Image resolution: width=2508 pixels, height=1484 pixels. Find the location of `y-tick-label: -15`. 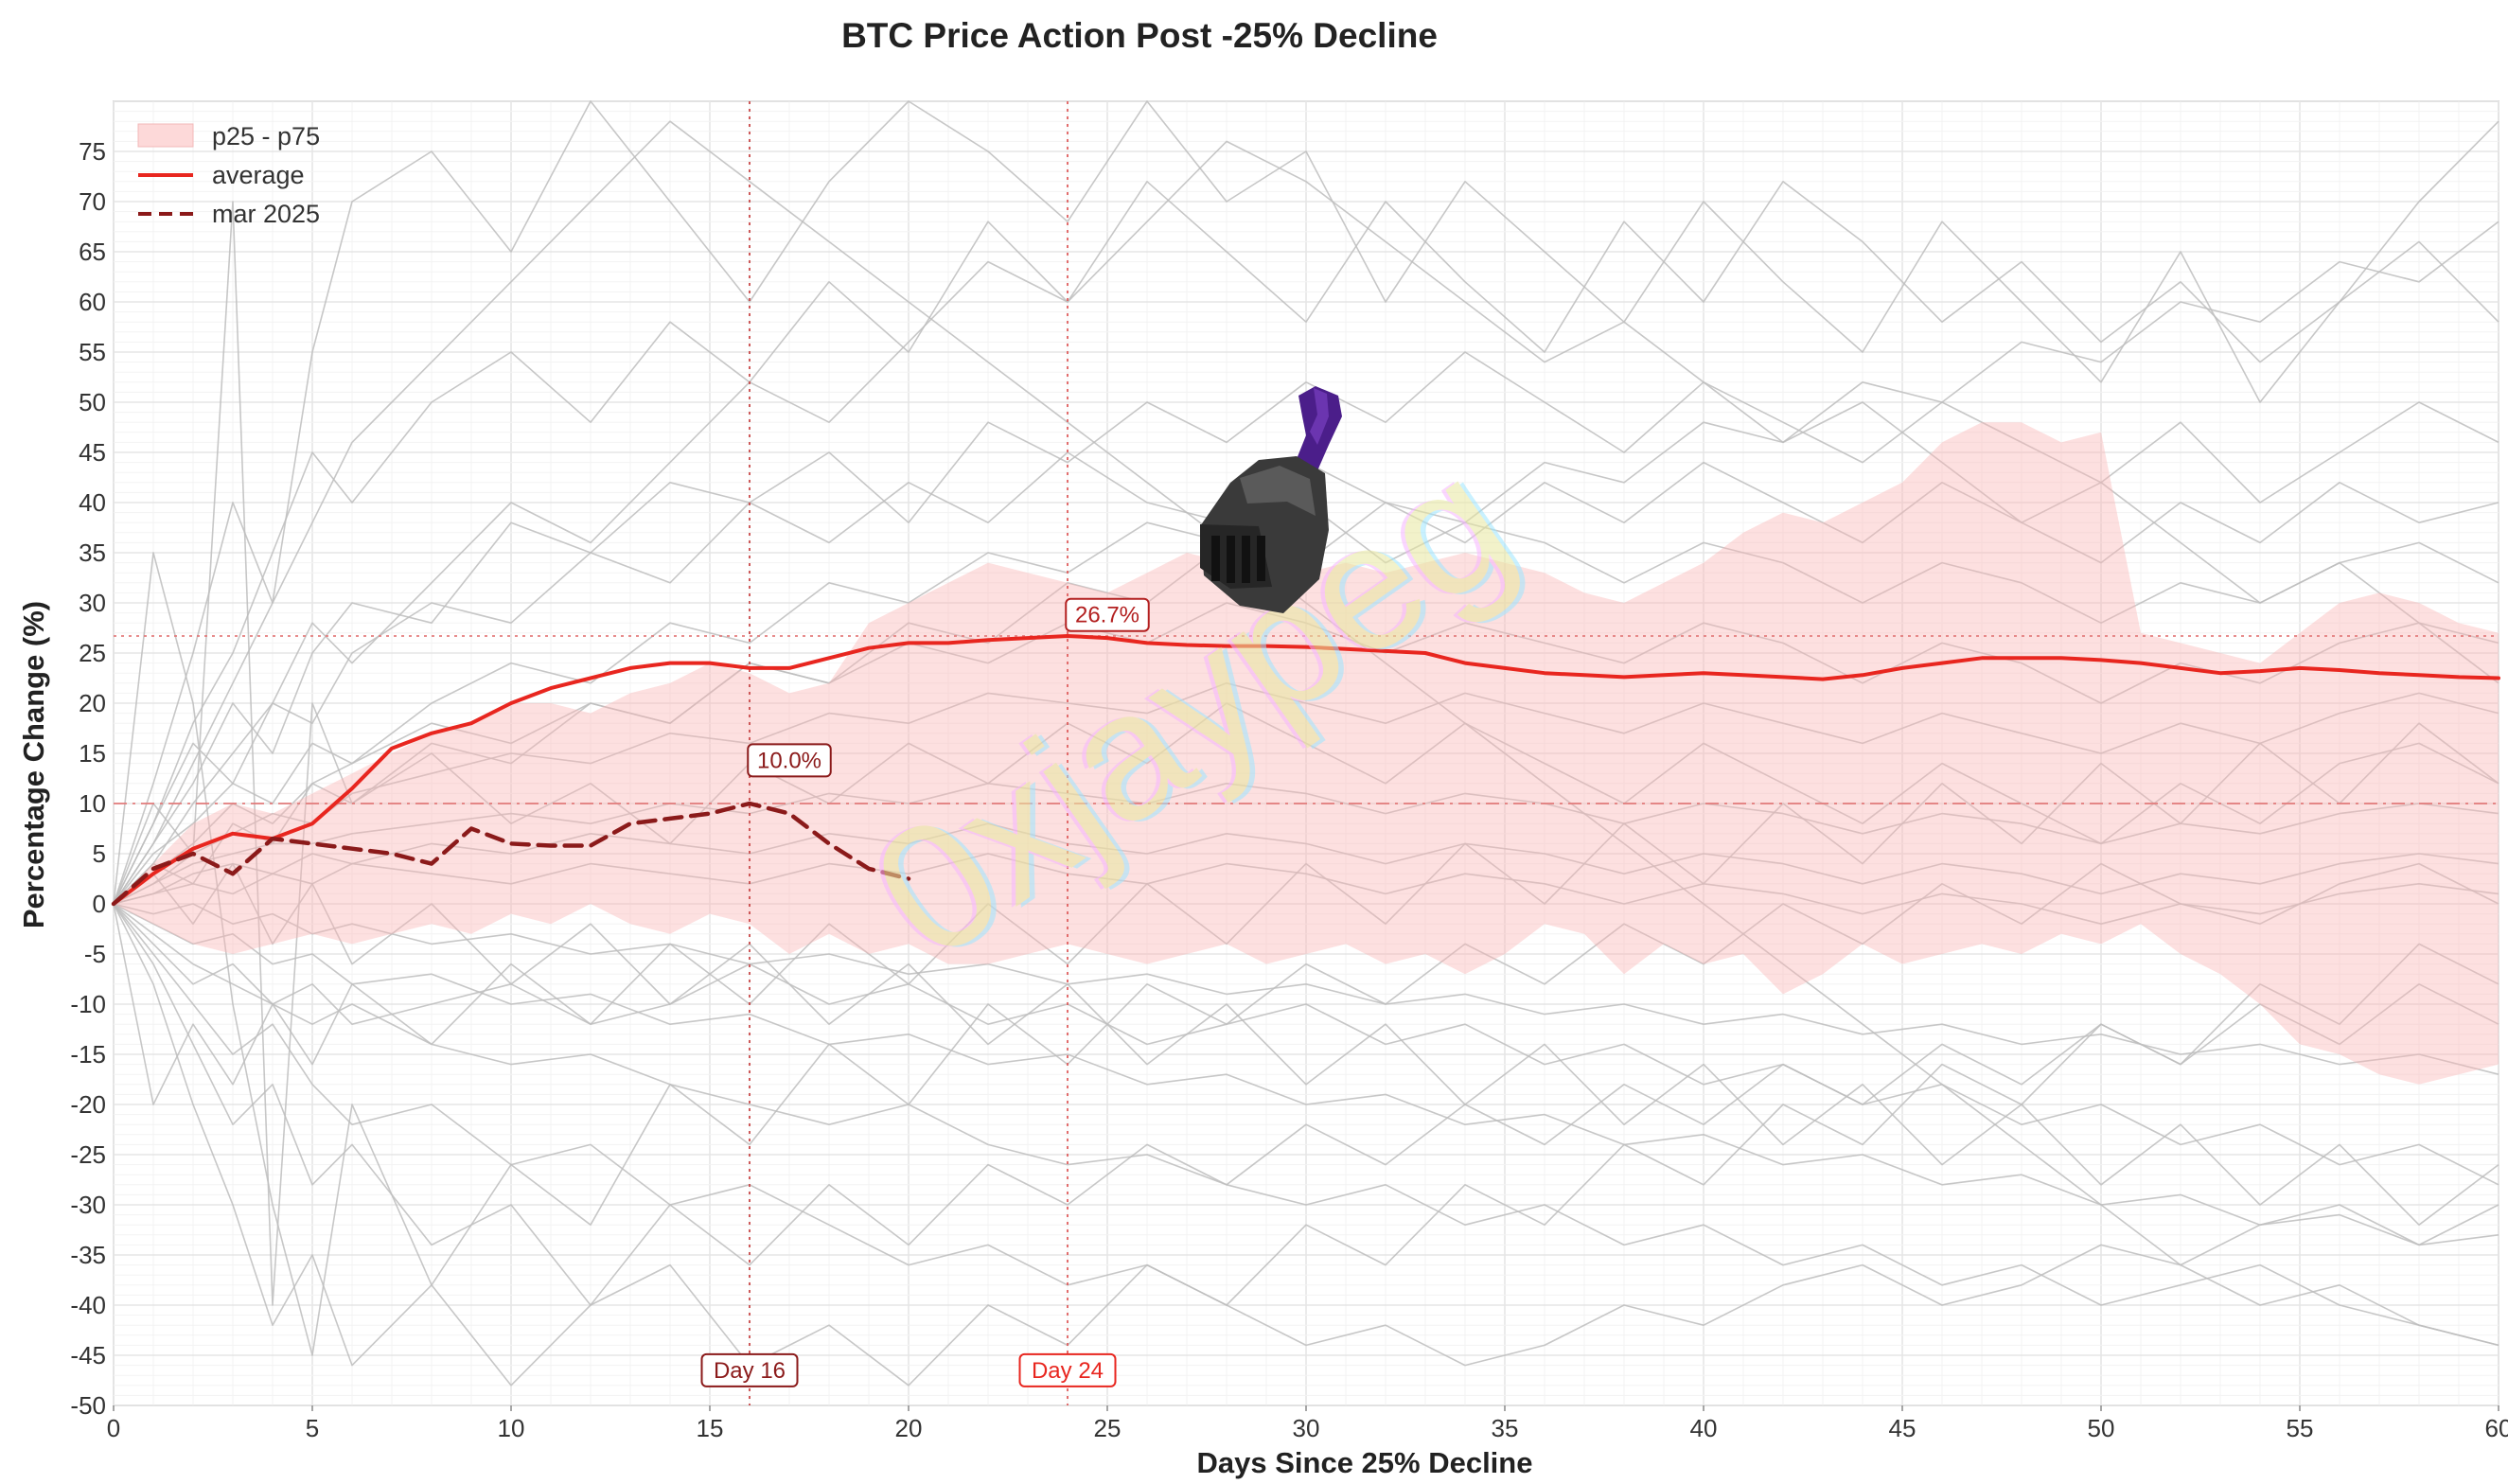

y-tick-label: -15 is located at coordinates (88, 1054).